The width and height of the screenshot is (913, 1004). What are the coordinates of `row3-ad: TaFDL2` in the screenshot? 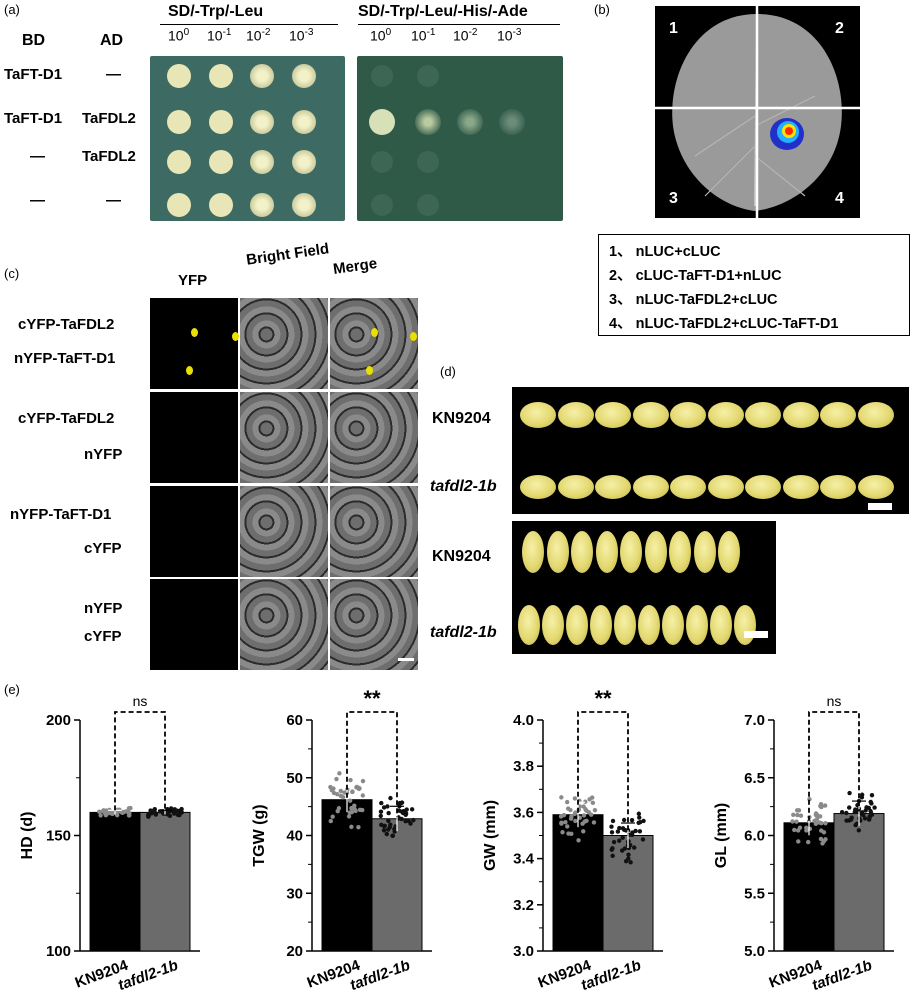 It's located at (109, 156).